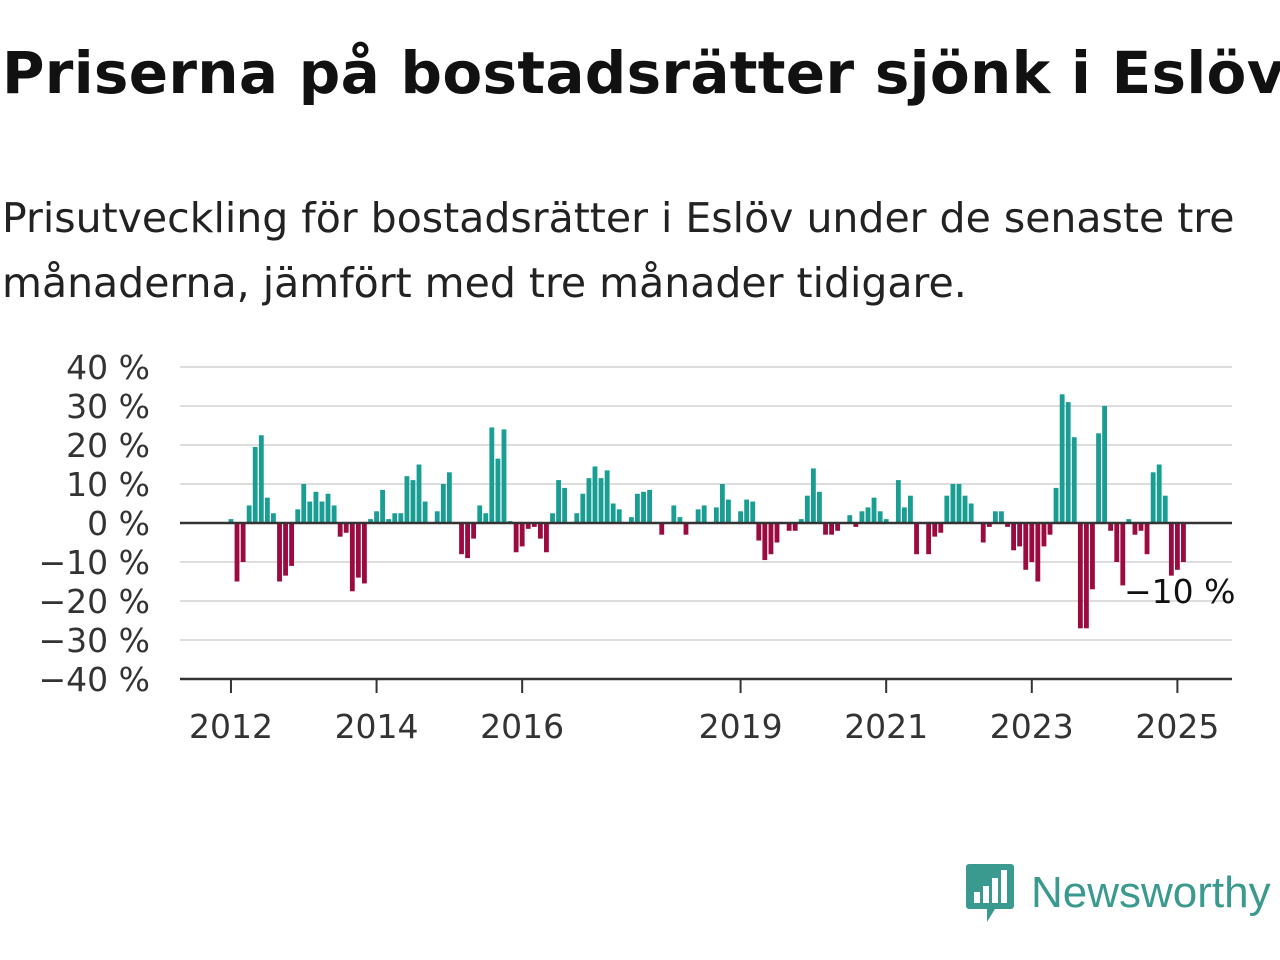 The height and width of the screenshot is (960, 1280). What do you see at coordinates (641, 73) in the screenshot?
I see `chart-title: Priserna på bostadsrätter sjönk i Eslöv` at bounding box center [641, 73].